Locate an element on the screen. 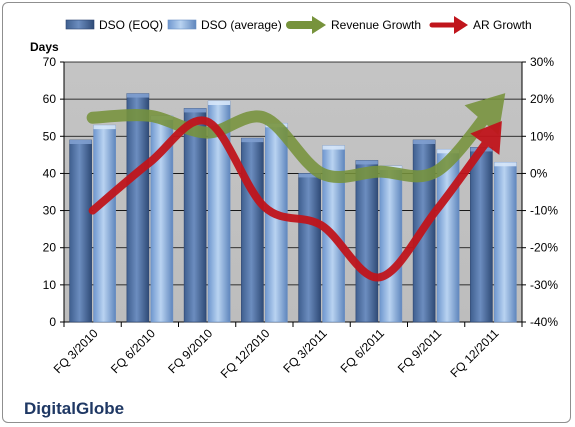 The height and width of the screenshot is (427, 575). y-axis-left: 0 10 20 30 40 50 60 70 is located at coordinates (53, 192).